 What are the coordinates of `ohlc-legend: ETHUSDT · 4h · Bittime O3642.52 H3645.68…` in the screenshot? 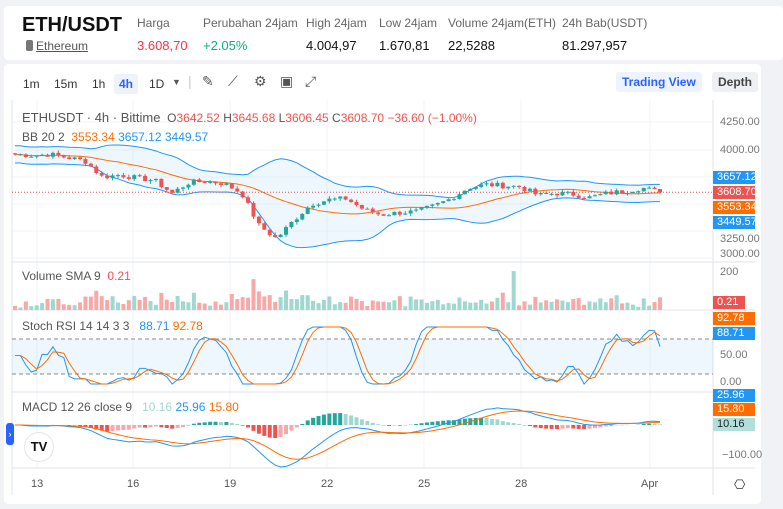 It's located at (249, 117).